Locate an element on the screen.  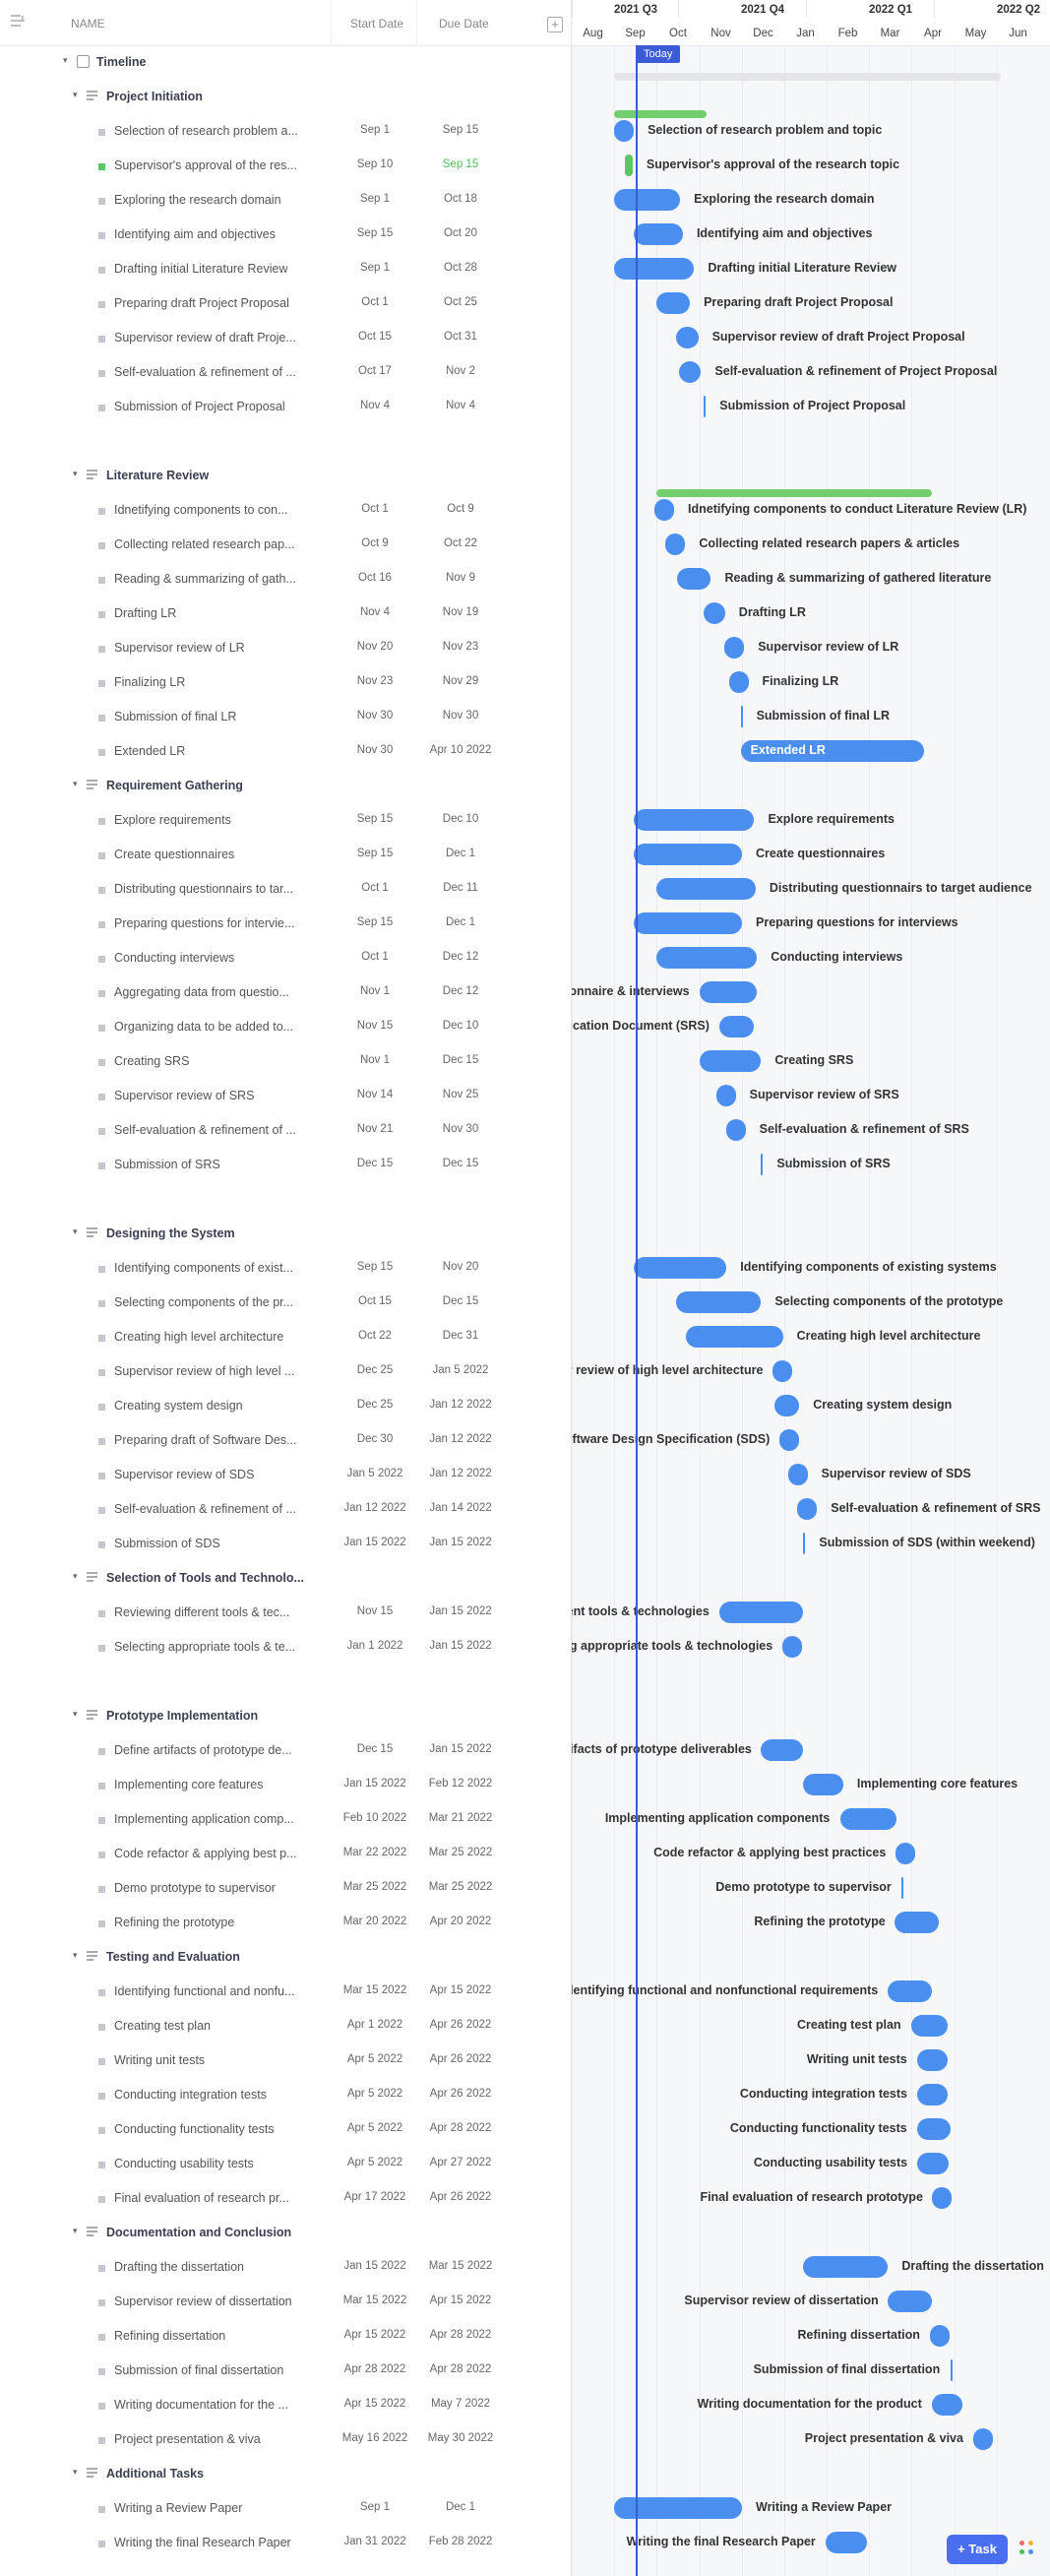
task-name: Identifying aim and objectives is located at coordinates (195, 234).